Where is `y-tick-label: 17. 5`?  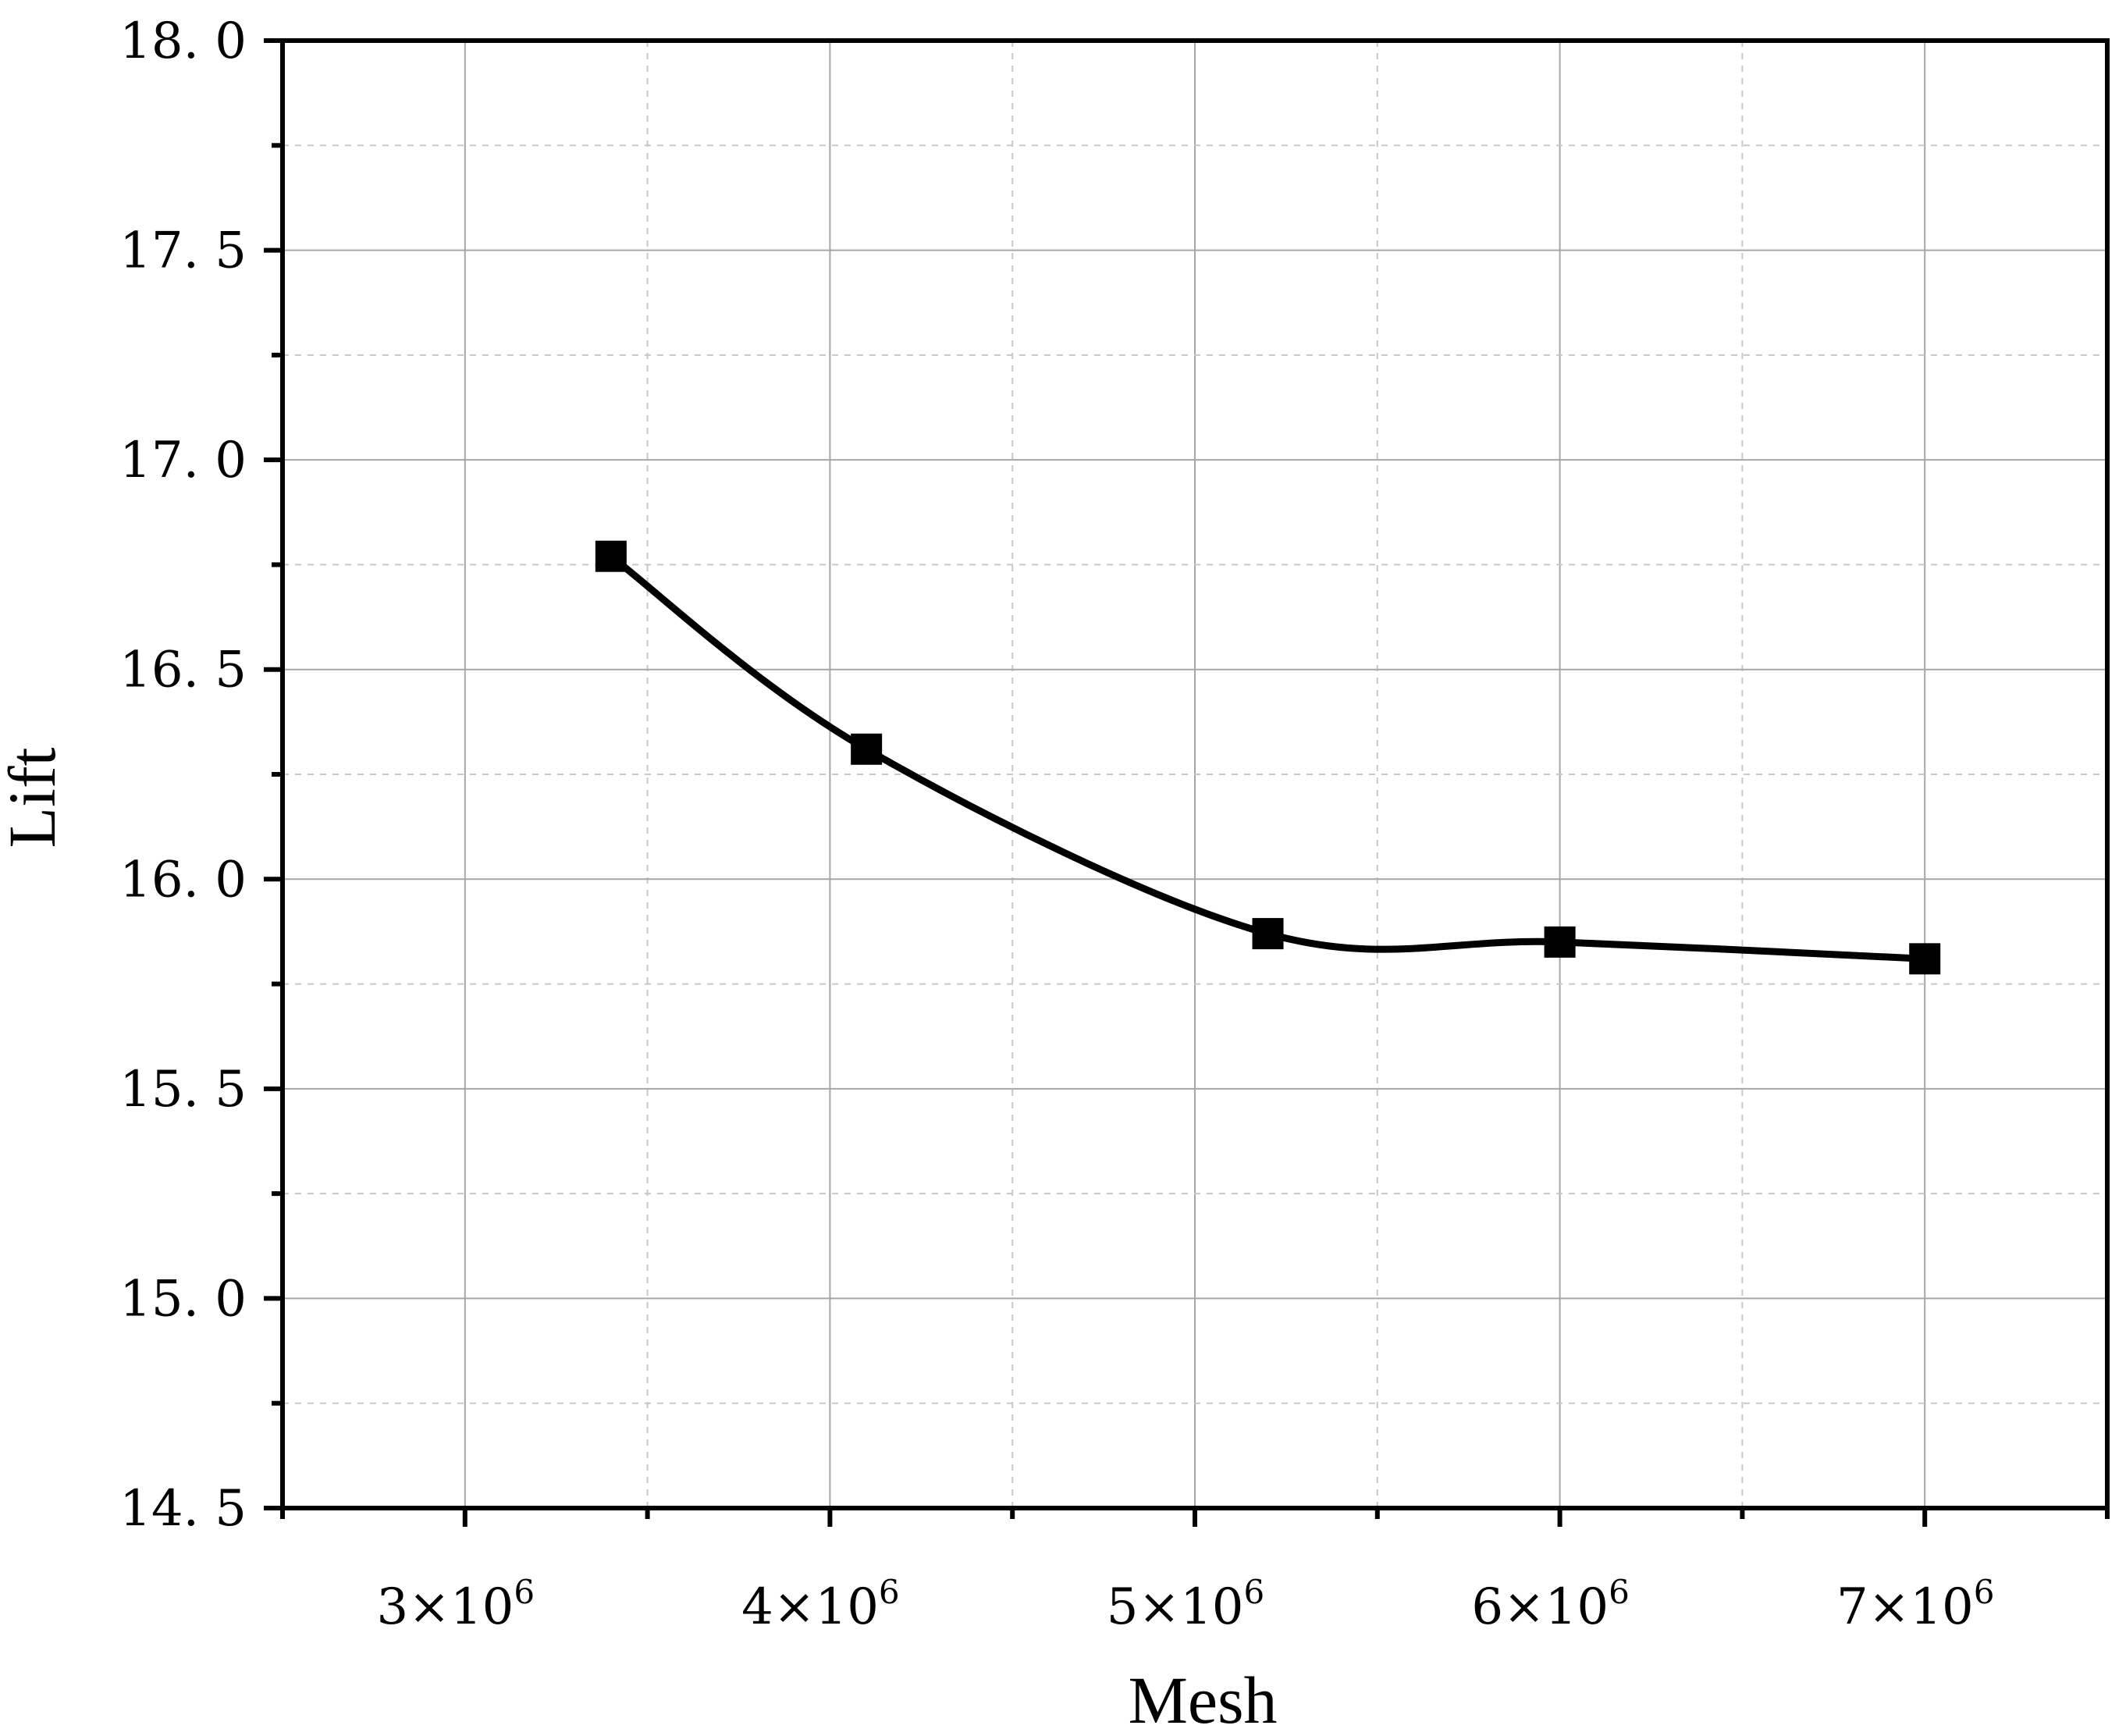
y-tick-label: 17. 5 is located at coordinates (183, 251).